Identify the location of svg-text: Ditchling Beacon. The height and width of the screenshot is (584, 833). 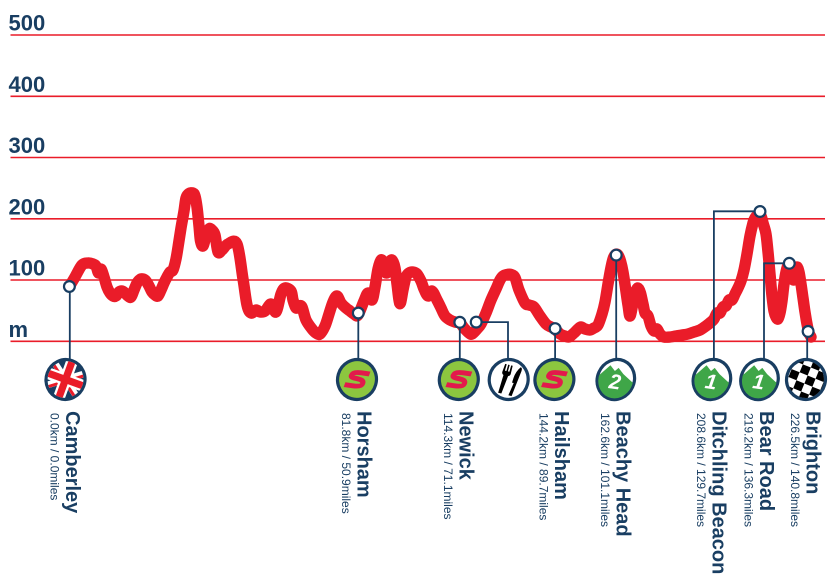
(718, 492).